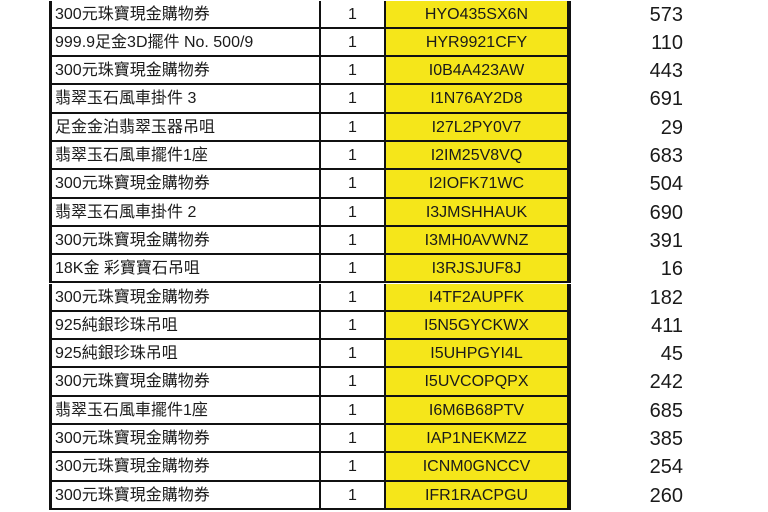 This screenshot has width=768, height=512. I want to click on table-row: 300元珠寶現金購物券 1 I0B4A423AW 443, so click(384, 71).